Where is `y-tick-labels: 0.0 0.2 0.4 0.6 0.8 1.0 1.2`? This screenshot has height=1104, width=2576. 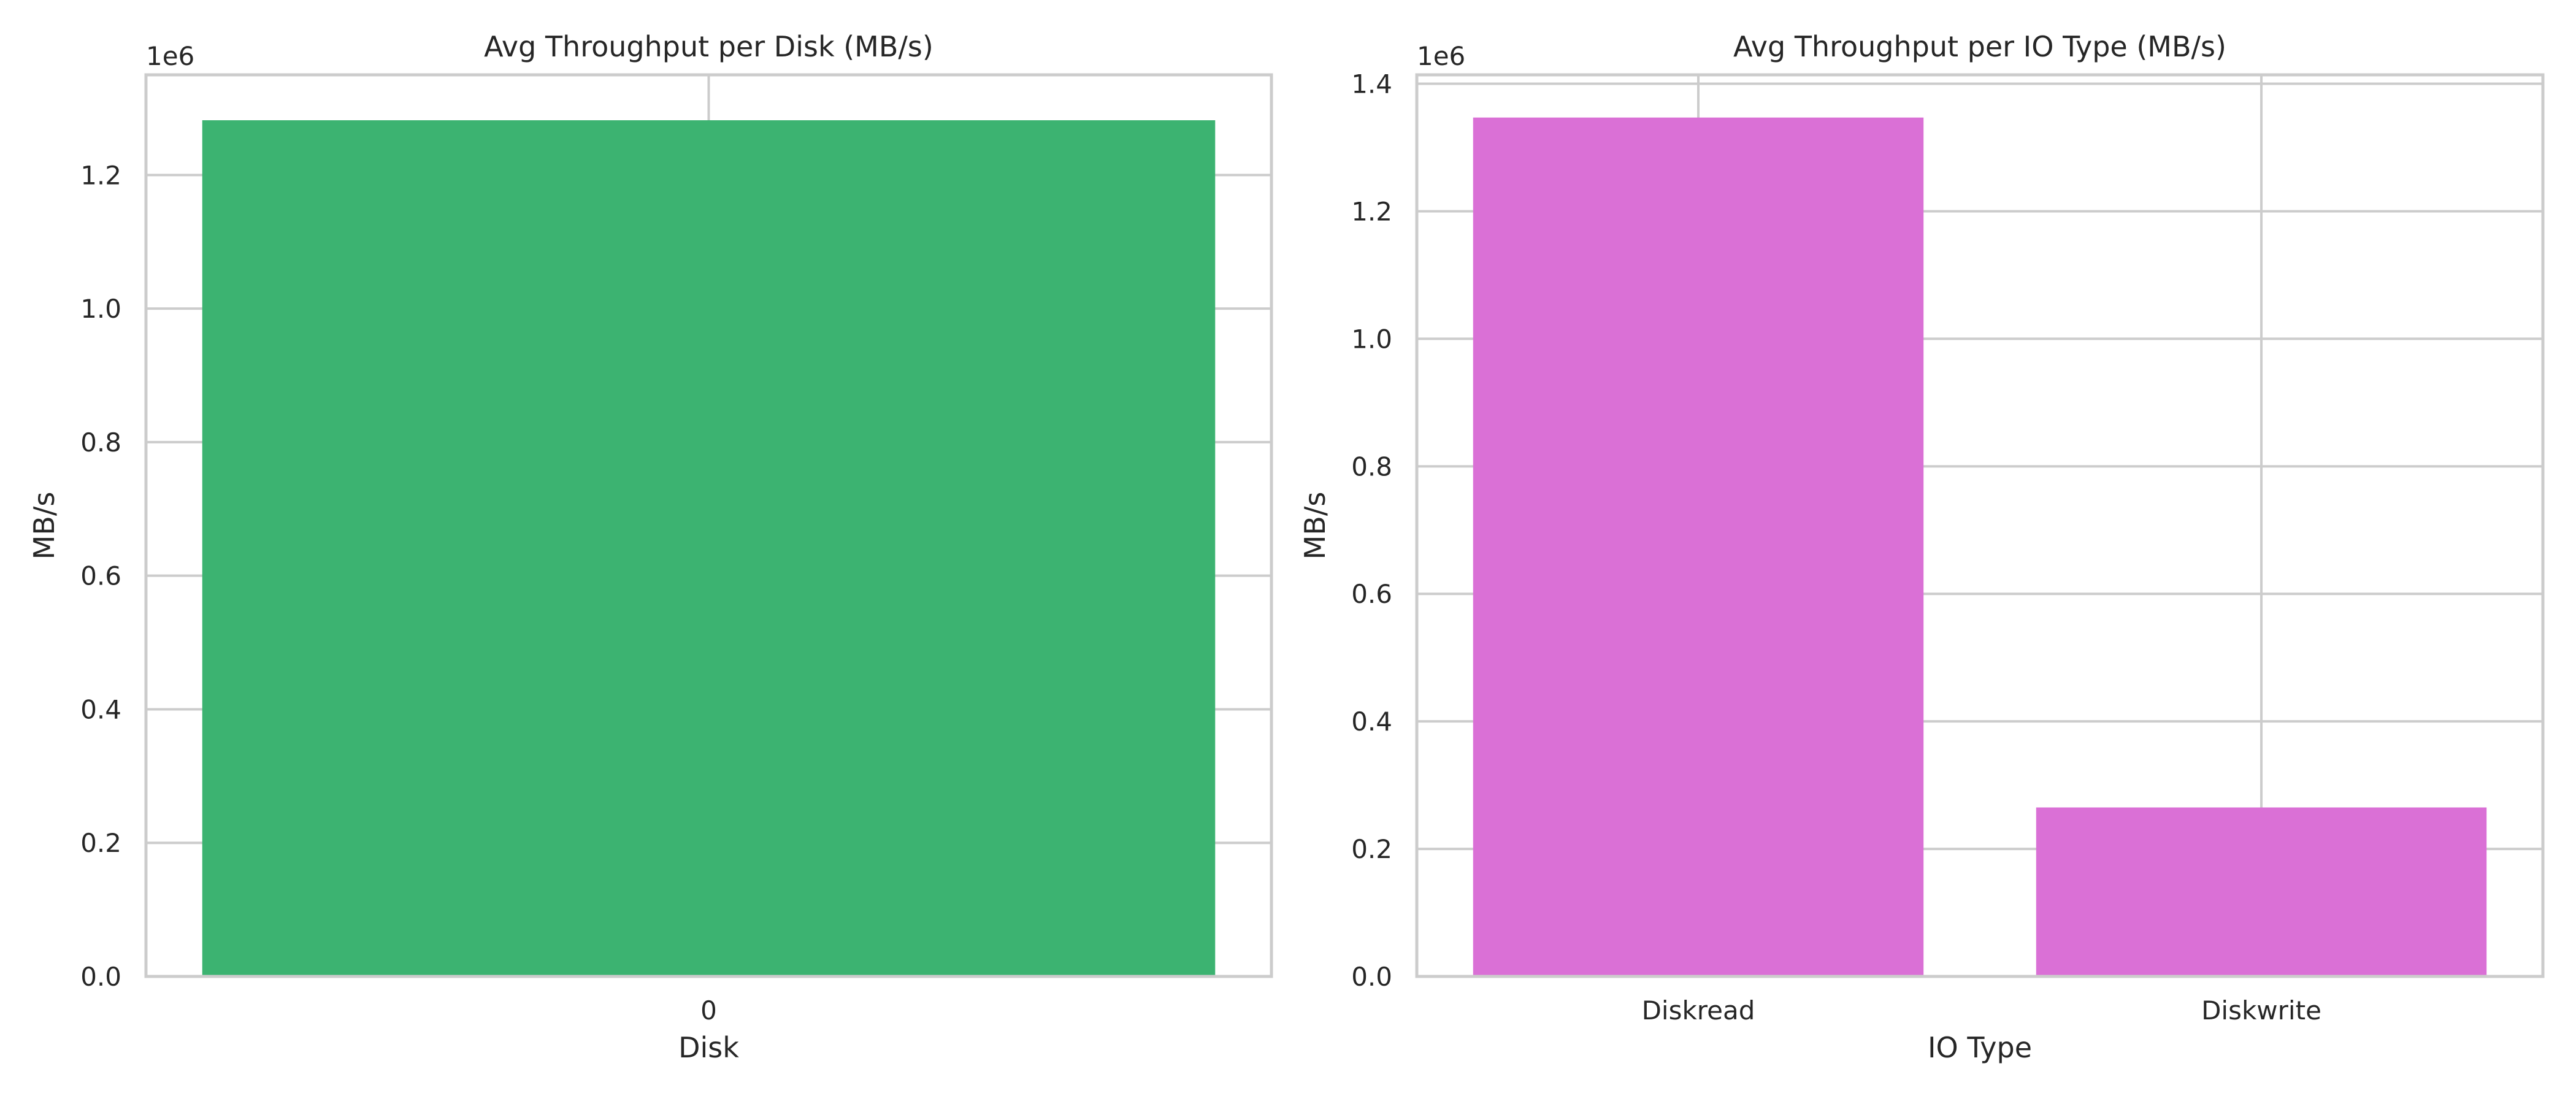
y-tick-labels: 0.0 0.2 0.4 0.6 0.8 1.0 1.2 is located at coordinates (100, 576).